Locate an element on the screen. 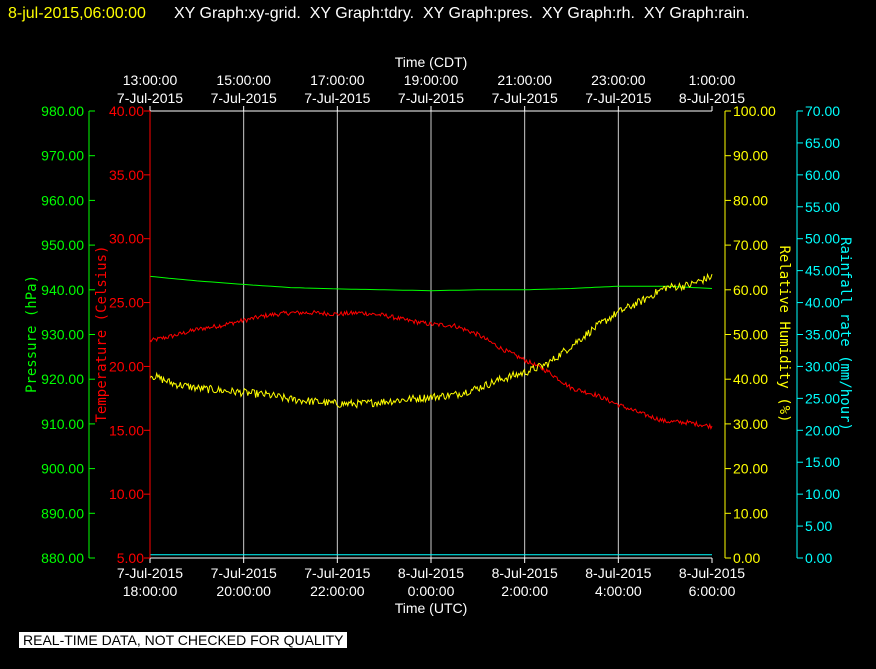  rain-tick-label: 25.00 is located at coordinates (822, 398).